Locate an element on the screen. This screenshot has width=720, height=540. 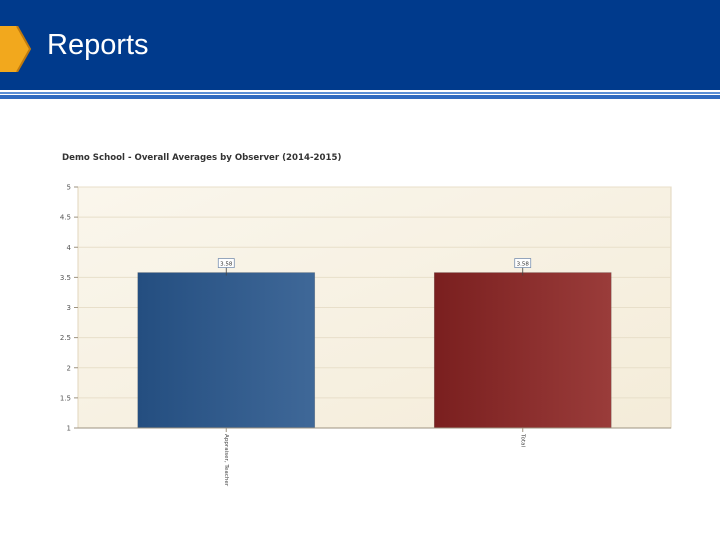
y-tick-label: 3.5 is located at coordinates (65, 278).